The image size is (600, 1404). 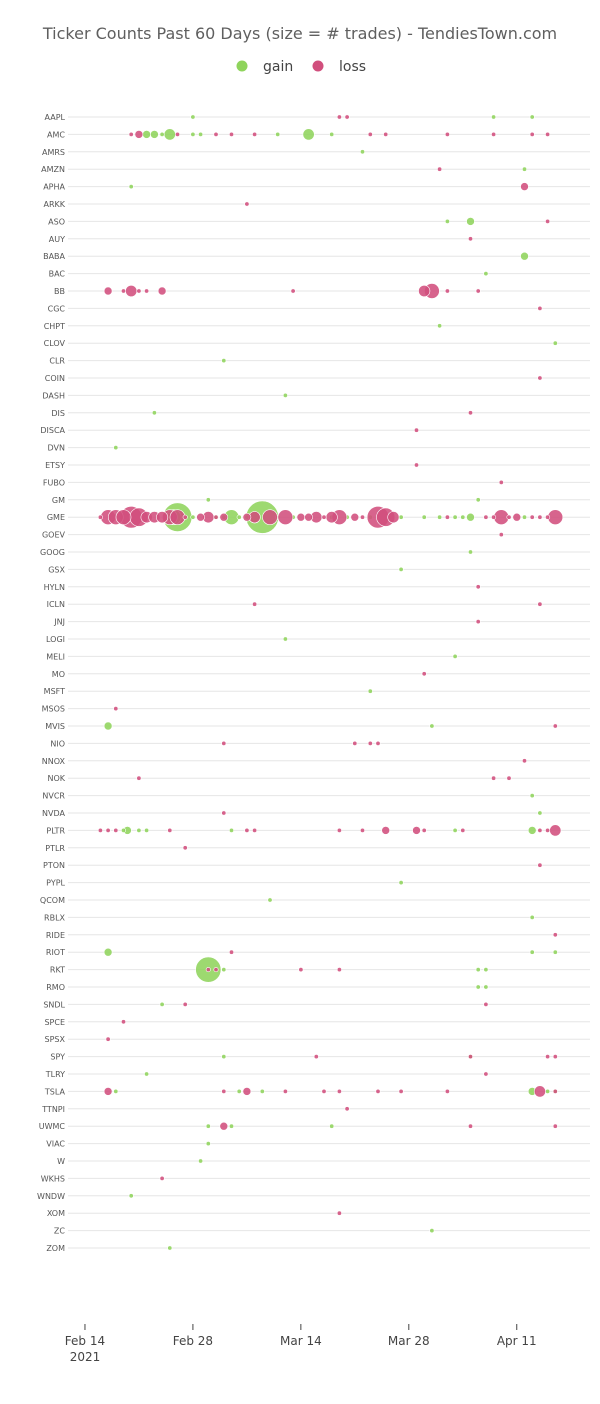 I want to click on gain-point-RMO, so click(x=478, y=987).